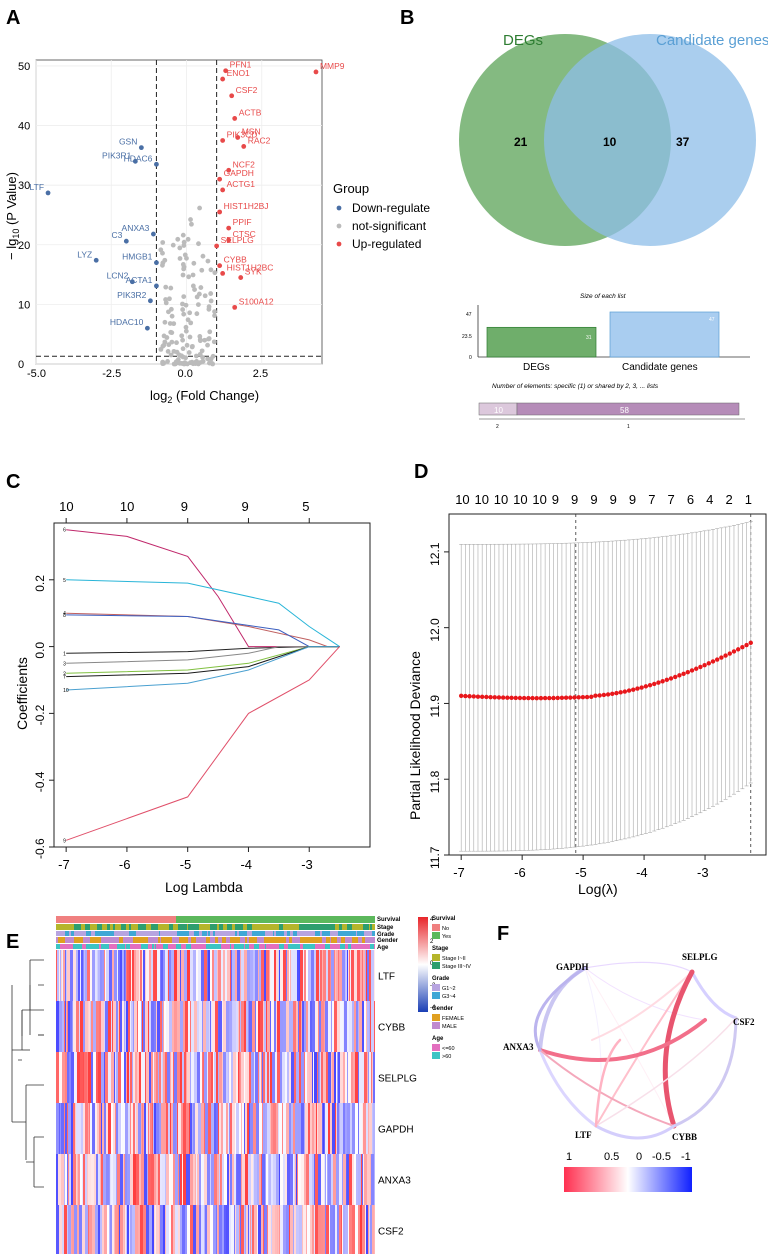 The image size is (768, 1254). What do you see at coordinates (744, 1022) in the screenshot?
I see `node-csf2: CSF2` at bounding box center [744, 1022].